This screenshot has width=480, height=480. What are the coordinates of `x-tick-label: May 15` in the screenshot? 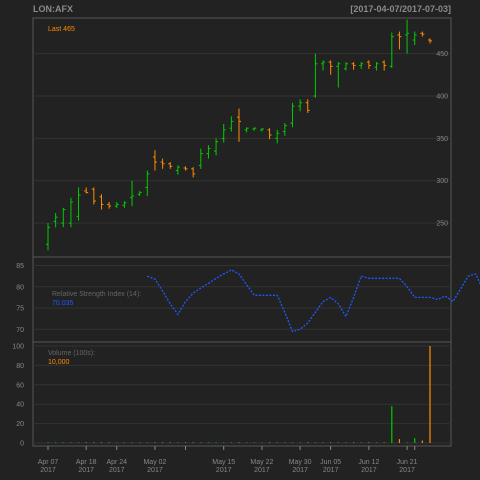 It's located at (223, 462).